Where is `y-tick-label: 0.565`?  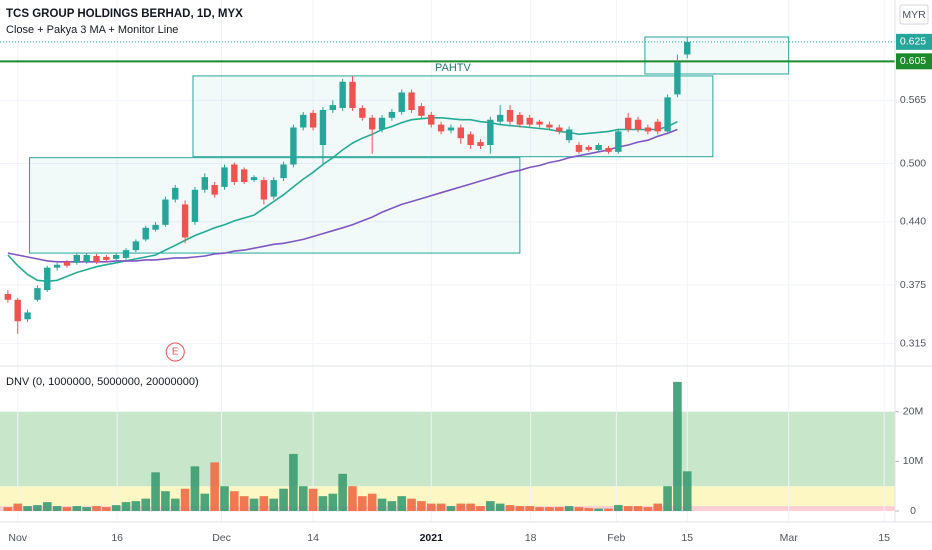
y-tick-label: 0.565 is located at coordinates (913, 100).